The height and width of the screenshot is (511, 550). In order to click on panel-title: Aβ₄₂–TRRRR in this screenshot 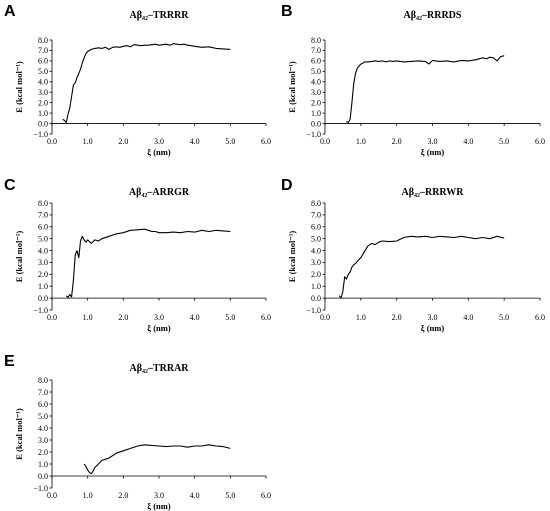, I will do `click(159, 15)`.